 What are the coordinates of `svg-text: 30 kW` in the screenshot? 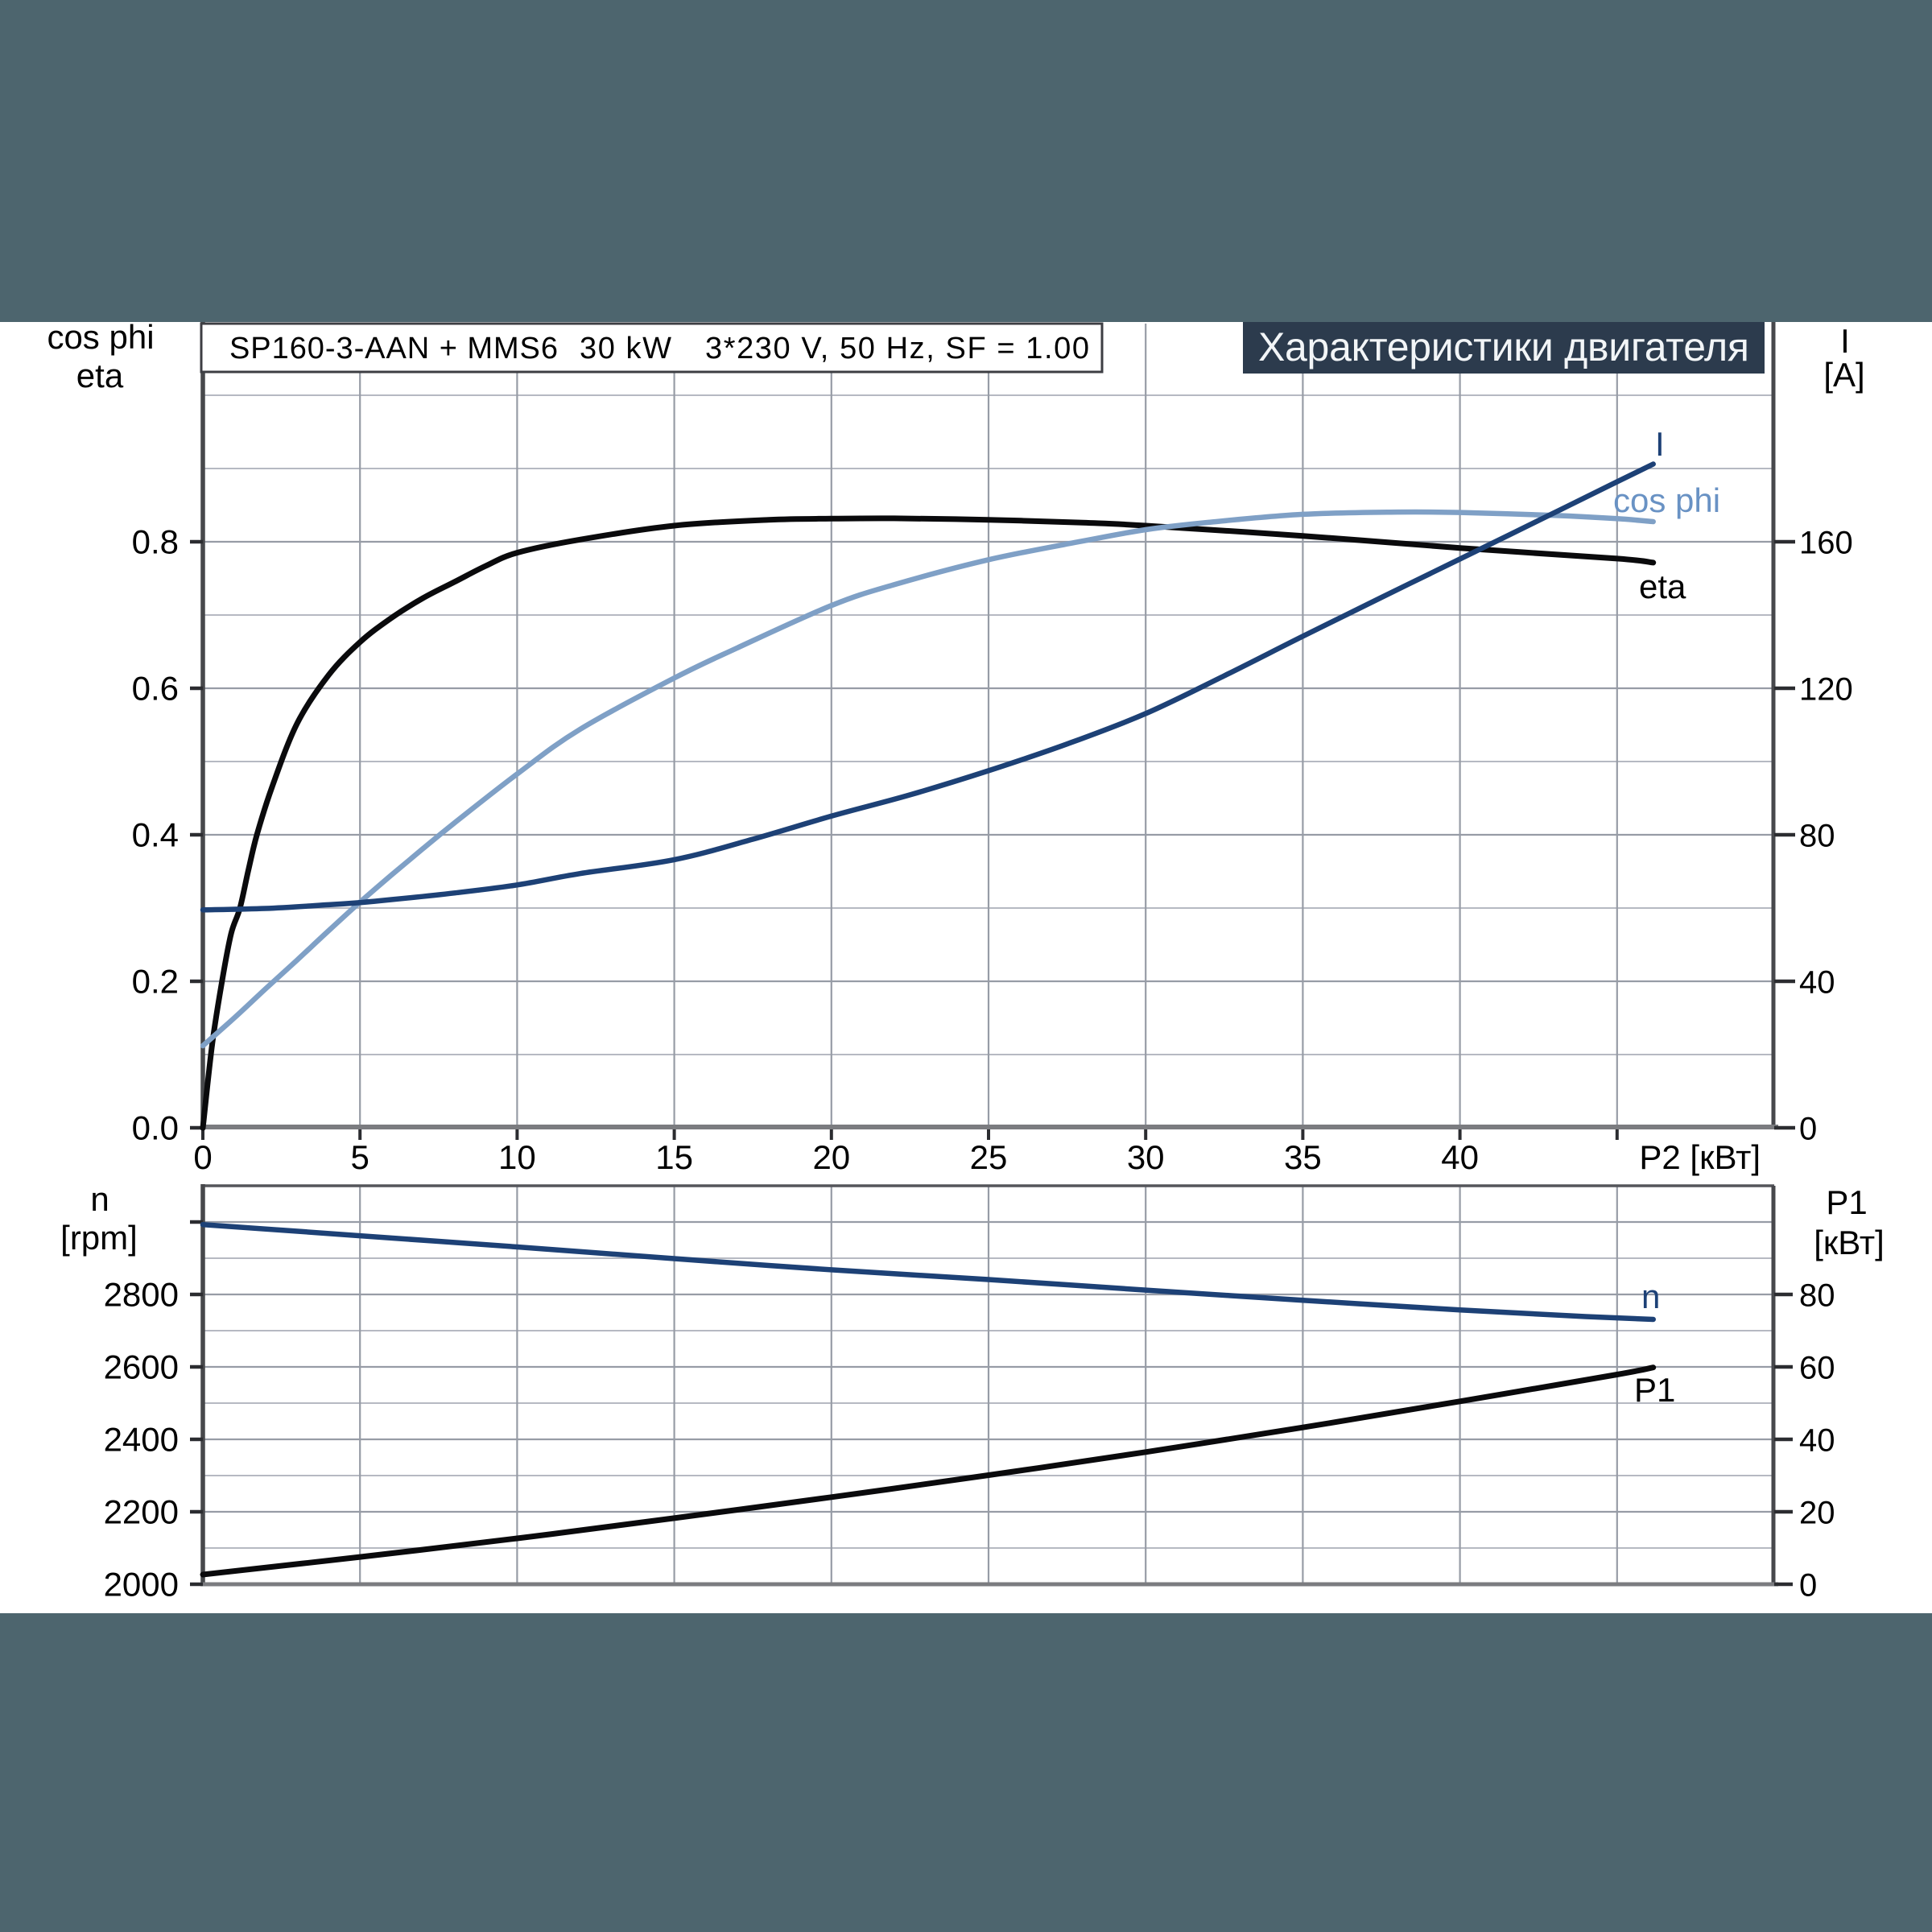 It's located at (625, 348).